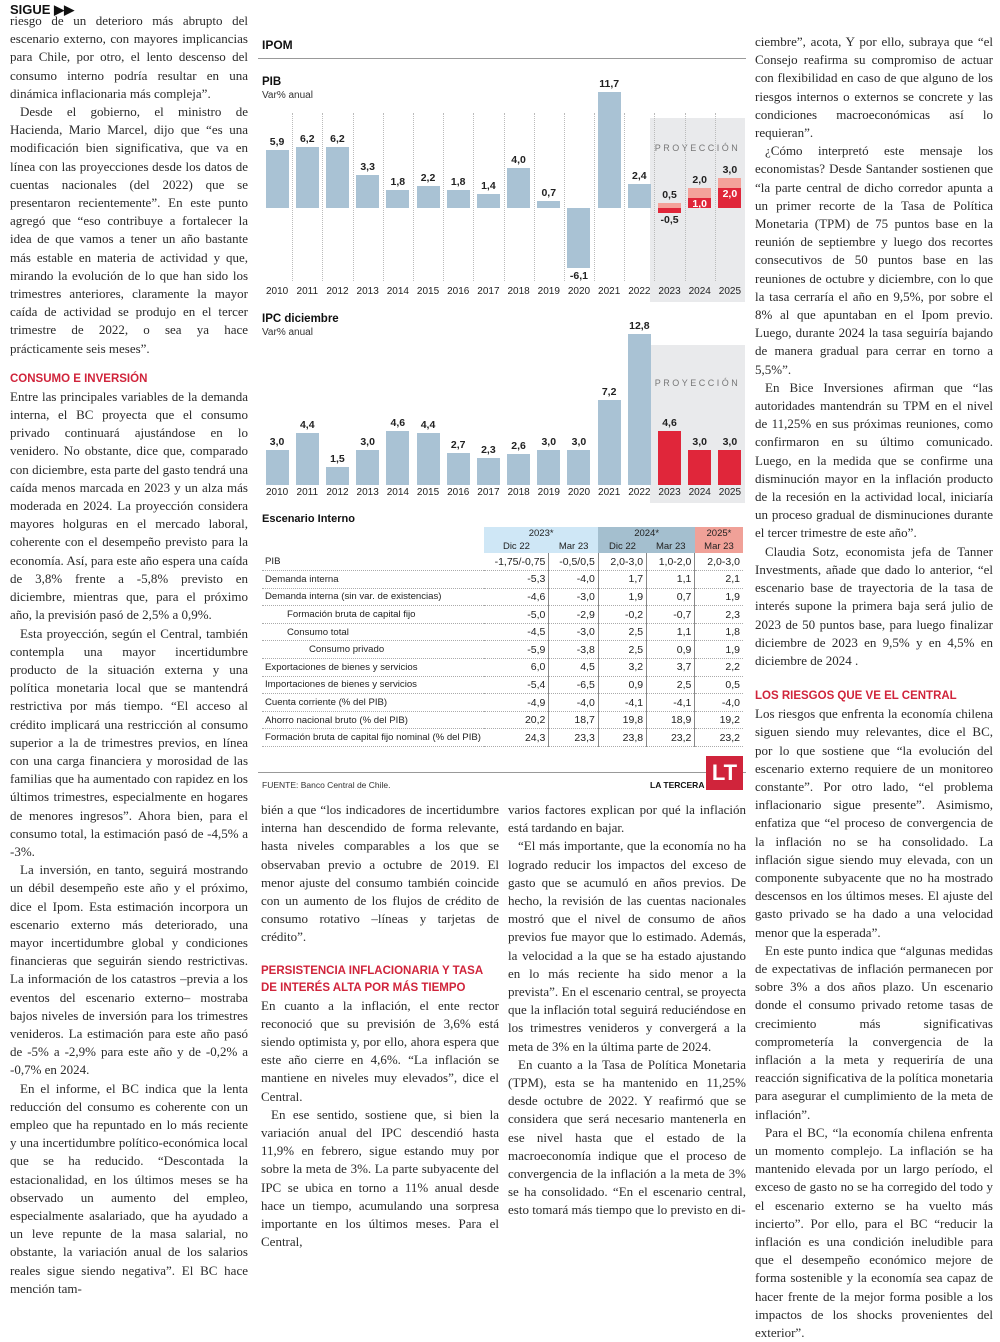  What do you see at coordinates (671, 685) in the screenshot?
I see `table-cell: 2,5` at bounding box center [671, 685].